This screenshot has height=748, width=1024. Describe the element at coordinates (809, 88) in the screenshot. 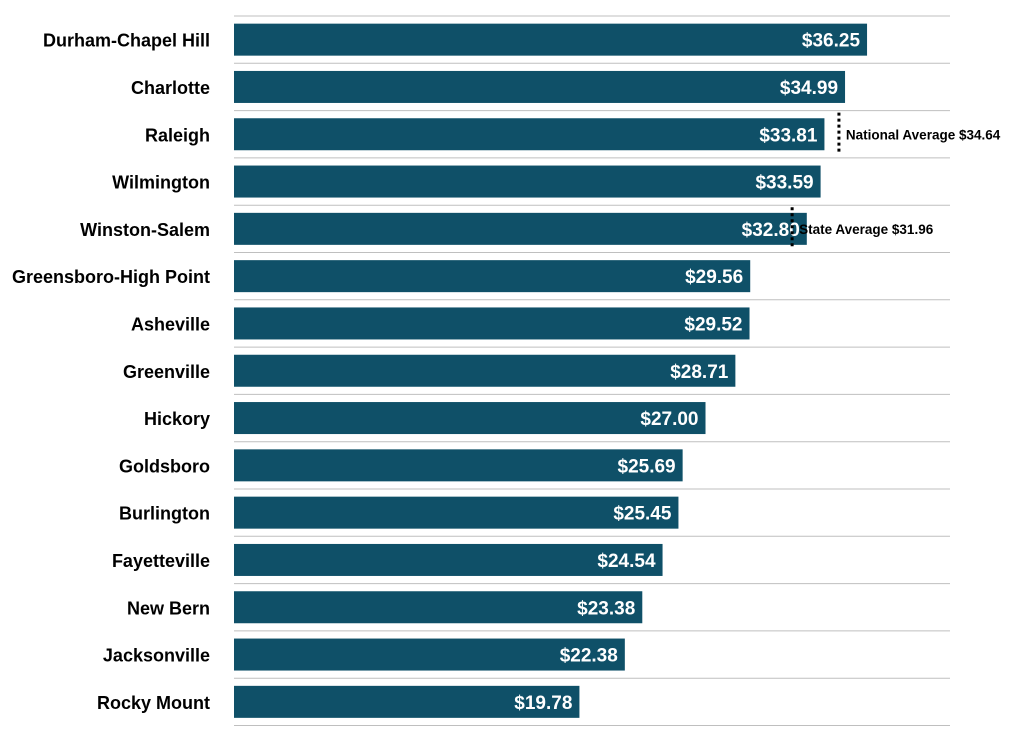

I see `bar-value-label: $34.99` at that location.